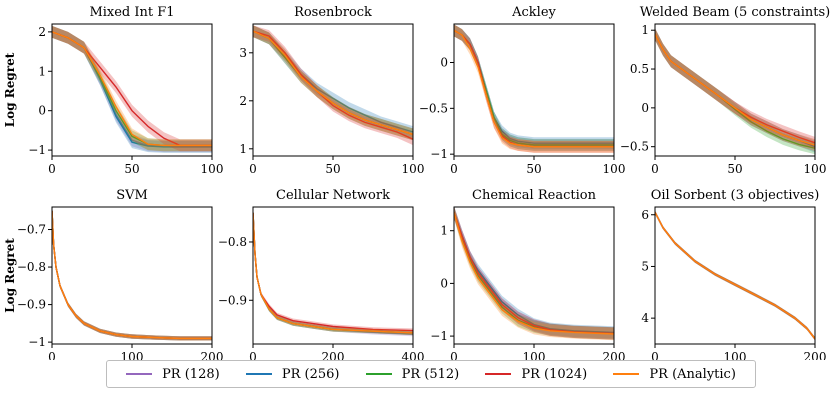 The height and width of the screenshot is (420, 831). What do you see at coordinates (191, 374) in the screenshot?
I see `legend-label: PR (128)` at bounding box center [191, 374].